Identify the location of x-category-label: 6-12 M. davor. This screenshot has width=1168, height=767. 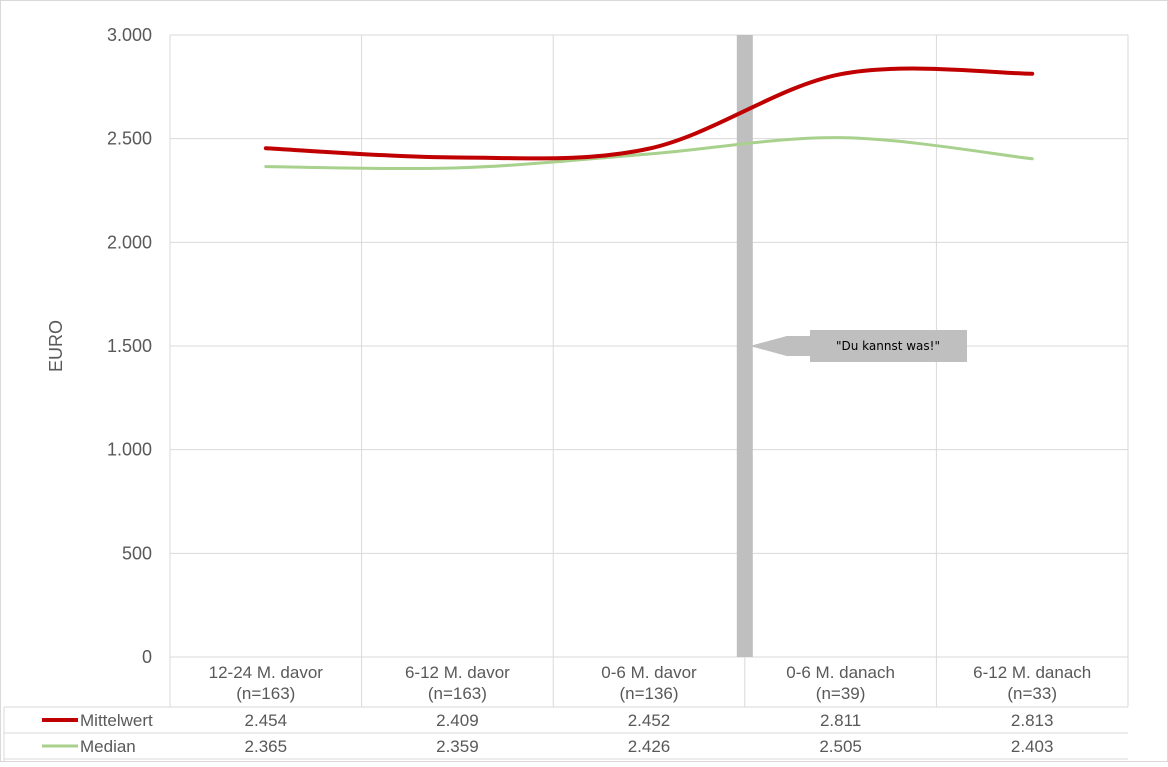
(457, 672).